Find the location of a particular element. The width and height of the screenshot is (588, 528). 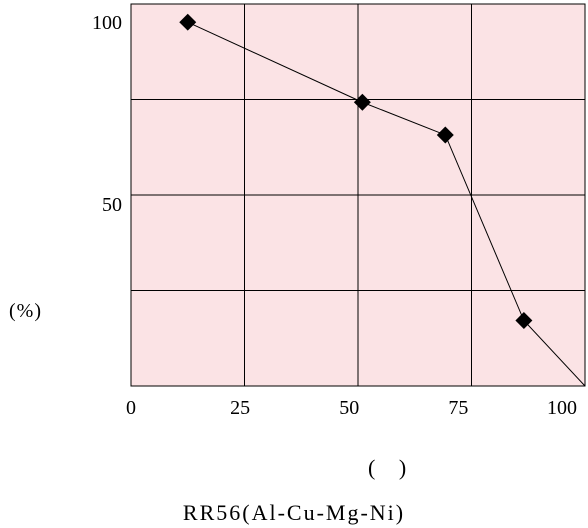

y-axis-label: (%) is located at coordinates (25, 311).